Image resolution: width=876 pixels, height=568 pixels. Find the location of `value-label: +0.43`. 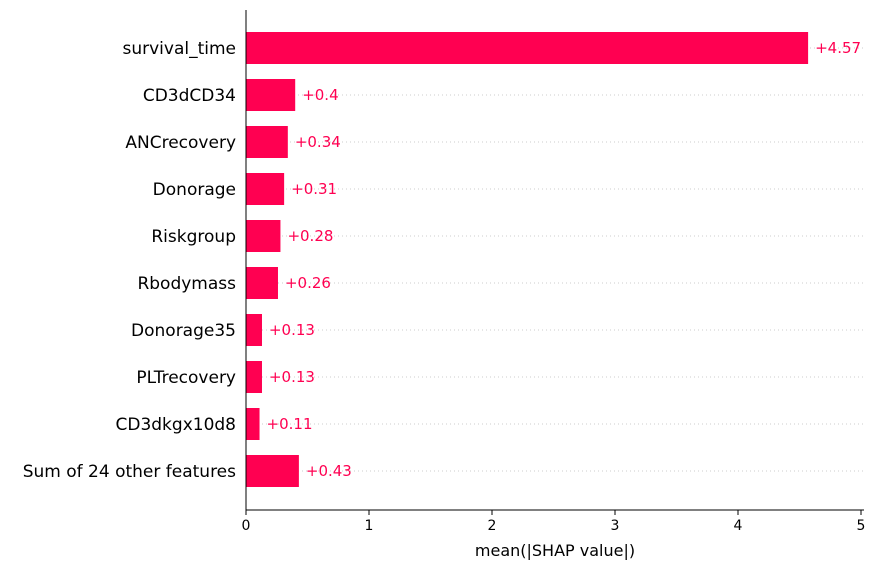

value-label: +0.43 is located at coordinates (329, 471).